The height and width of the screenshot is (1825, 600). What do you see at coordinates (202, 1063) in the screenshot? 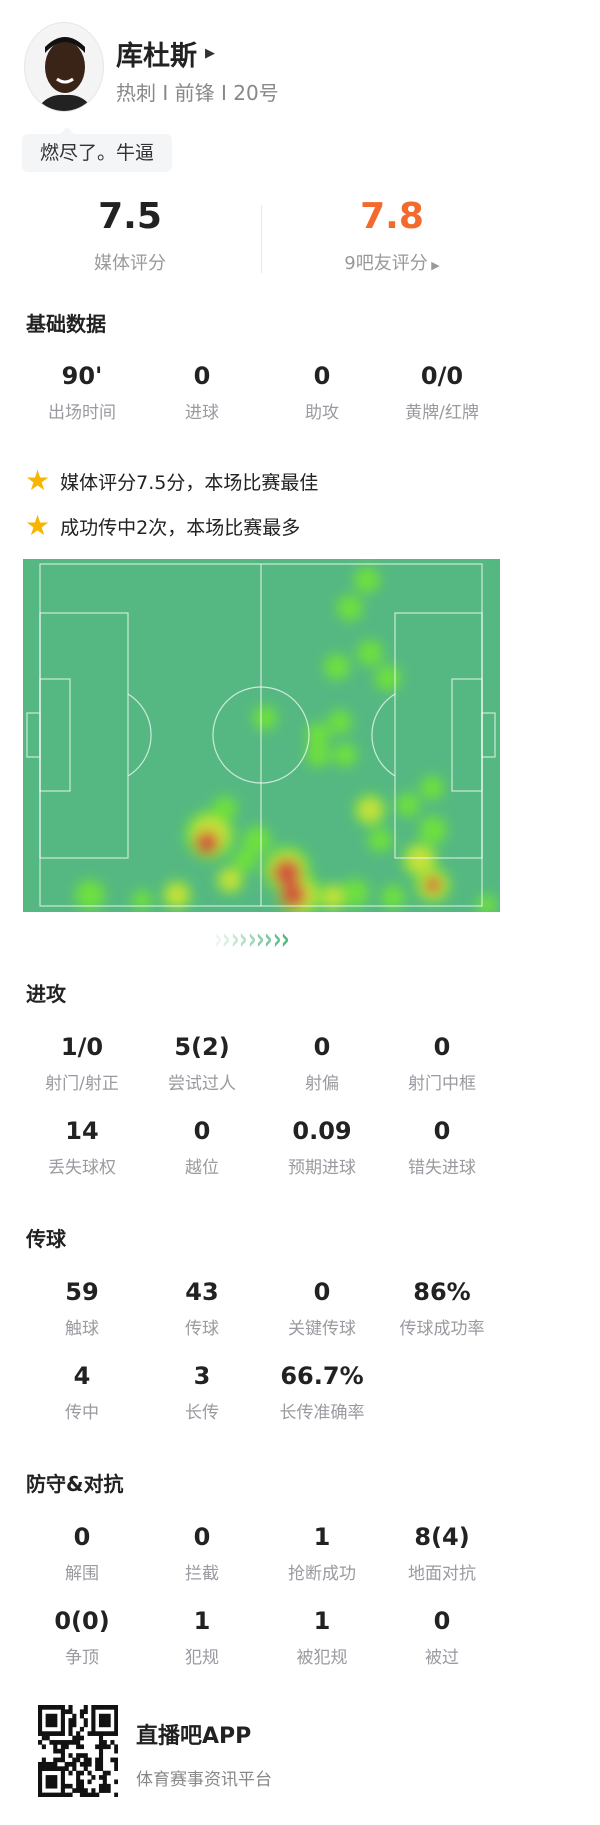
I see `stat-item: 5(2) 尝试过人` at bounding box center [202, 1063].